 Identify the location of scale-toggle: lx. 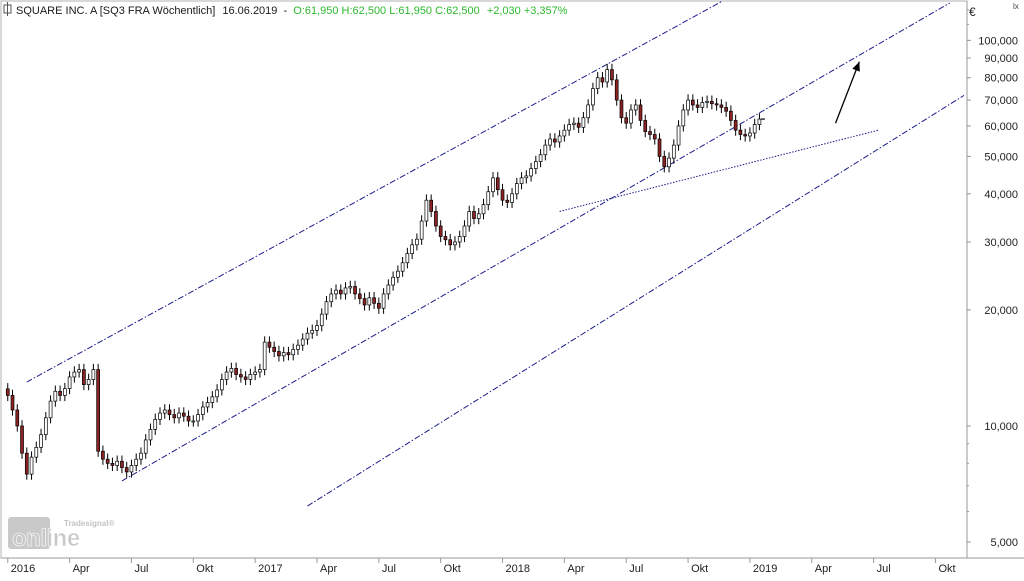
(1016, 6).